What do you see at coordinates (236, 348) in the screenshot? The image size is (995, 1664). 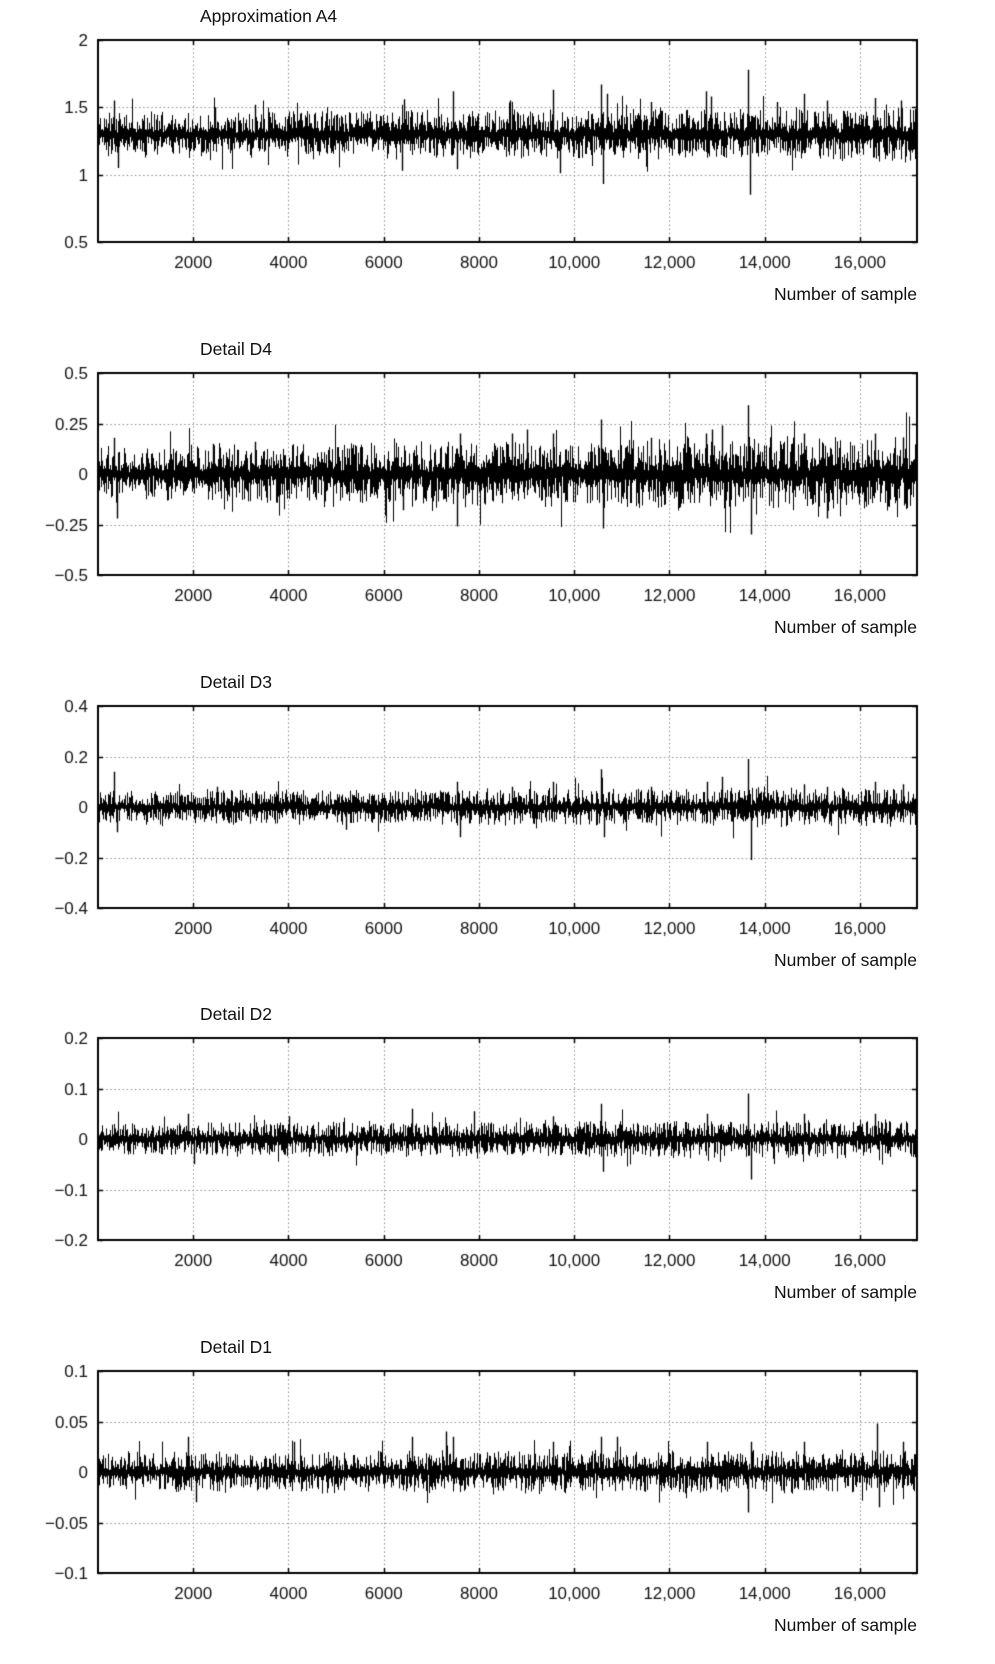 I see `chart-title: Detail D4` at bounding box center [236, 348].